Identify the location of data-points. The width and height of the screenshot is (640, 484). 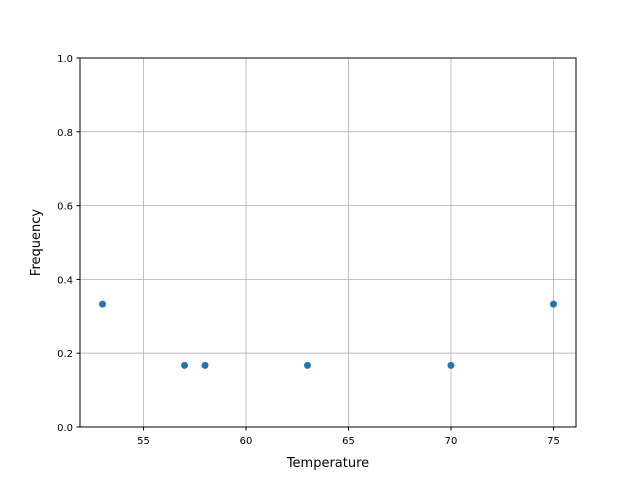
(328, 334).